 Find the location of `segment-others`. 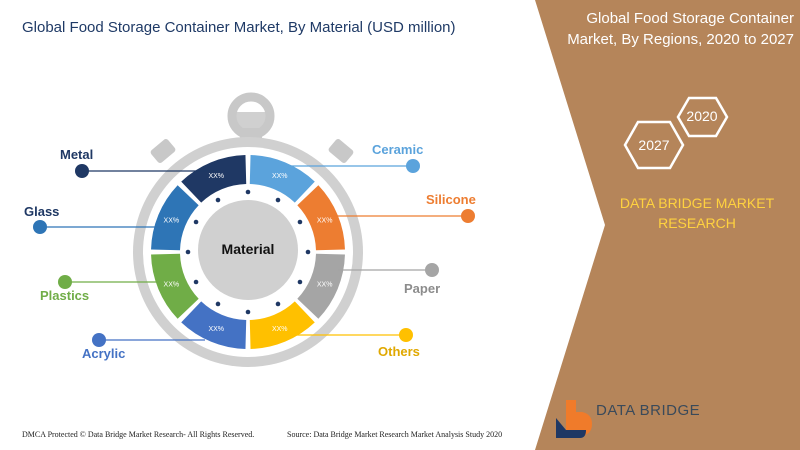

segment-others is located at coordinates (282, 325).